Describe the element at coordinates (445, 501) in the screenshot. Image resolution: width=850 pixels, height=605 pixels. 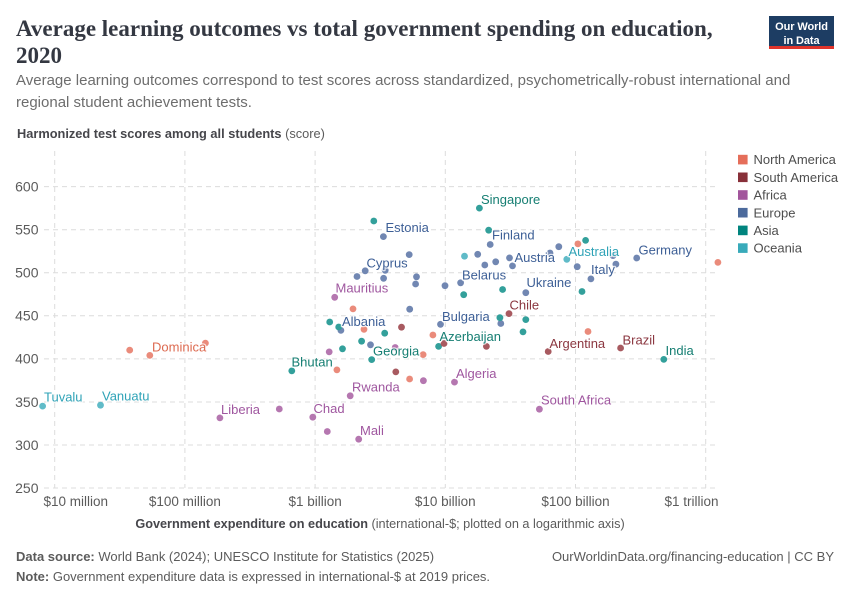
I see `svg-text: $10 billion` at that location.